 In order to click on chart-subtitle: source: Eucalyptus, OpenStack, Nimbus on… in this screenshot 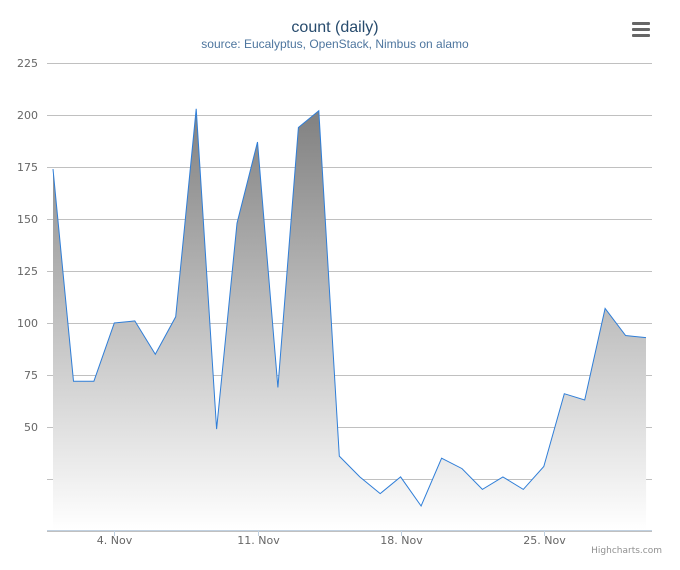, I will do `click(335, 44)`.